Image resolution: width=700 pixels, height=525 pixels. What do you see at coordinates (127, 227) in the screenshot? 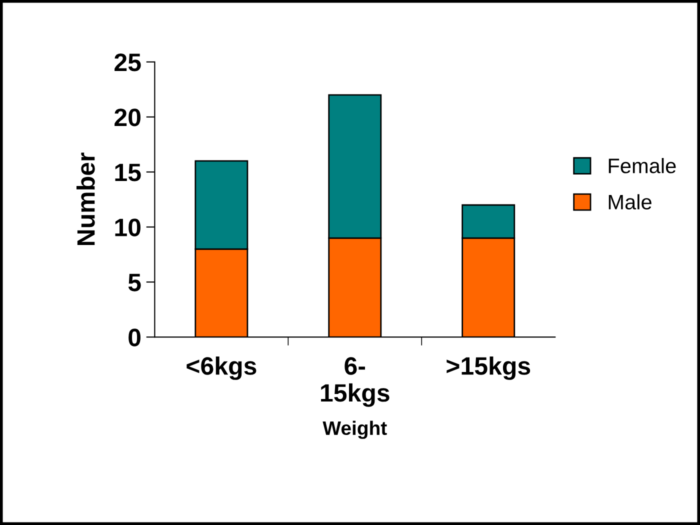
I see `y-tick-label: 10` at bounding box center [127, 227].